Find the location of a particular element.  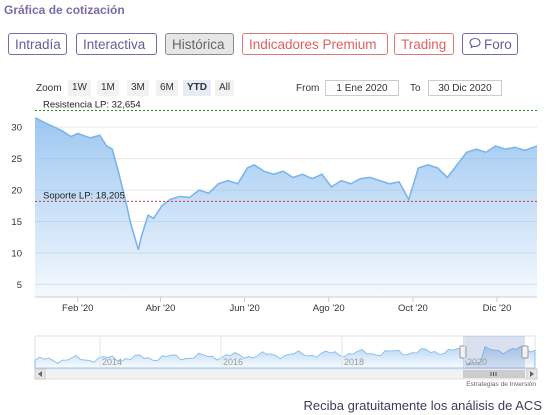

from-date-input: 1 Ene 2020 is located at coordinates (362, 88).